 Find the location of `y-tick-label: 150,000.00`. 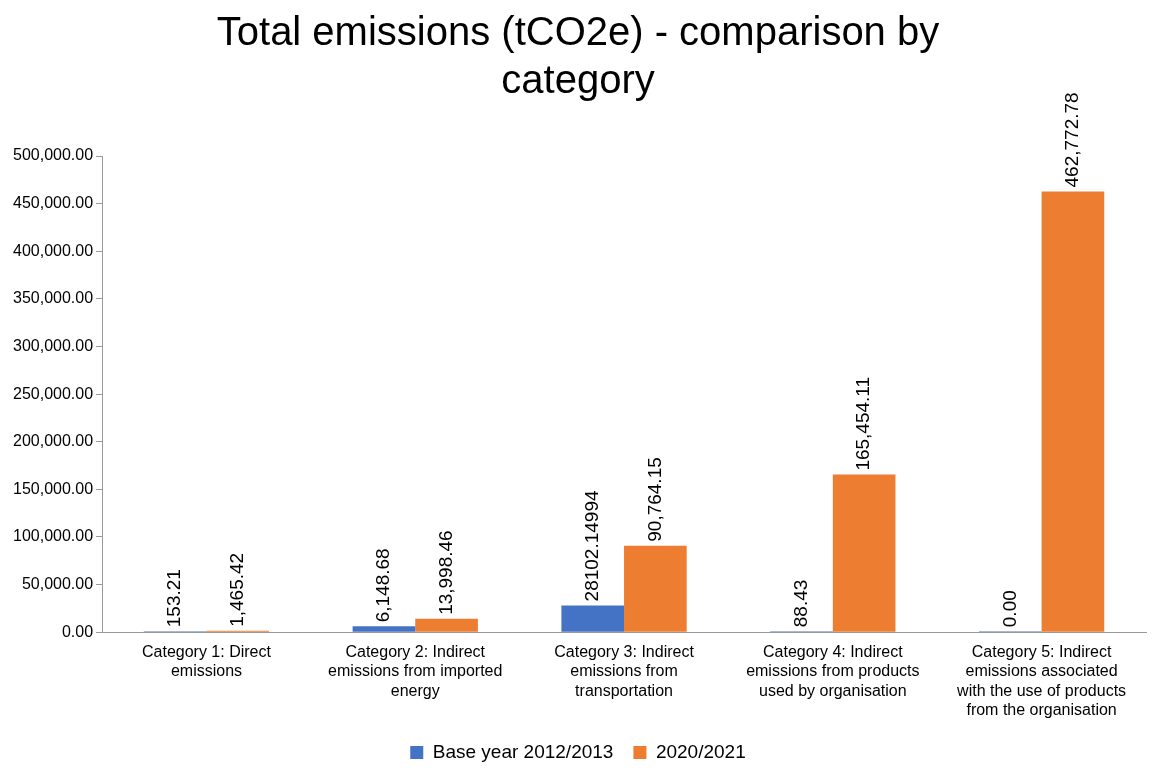

y-tick-label: 150,000.00 is located at coordinates (53, 488).